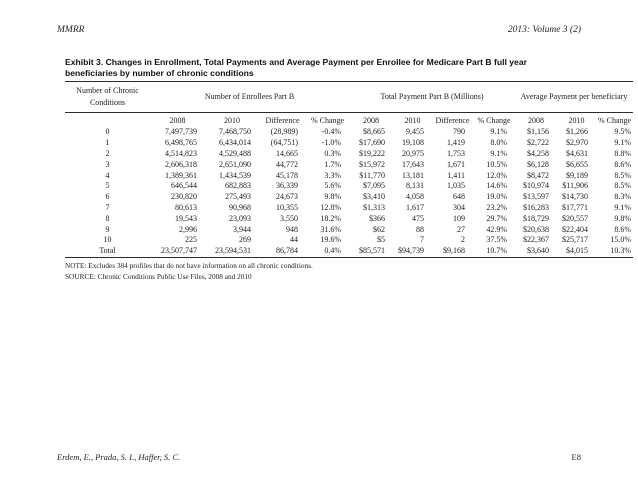 This screenshot has height=493, width=638. What do you see at coordinates (332, 164) in the screenshot?
I see `table-cell: 1.7%` at bounding box center [332, 164].